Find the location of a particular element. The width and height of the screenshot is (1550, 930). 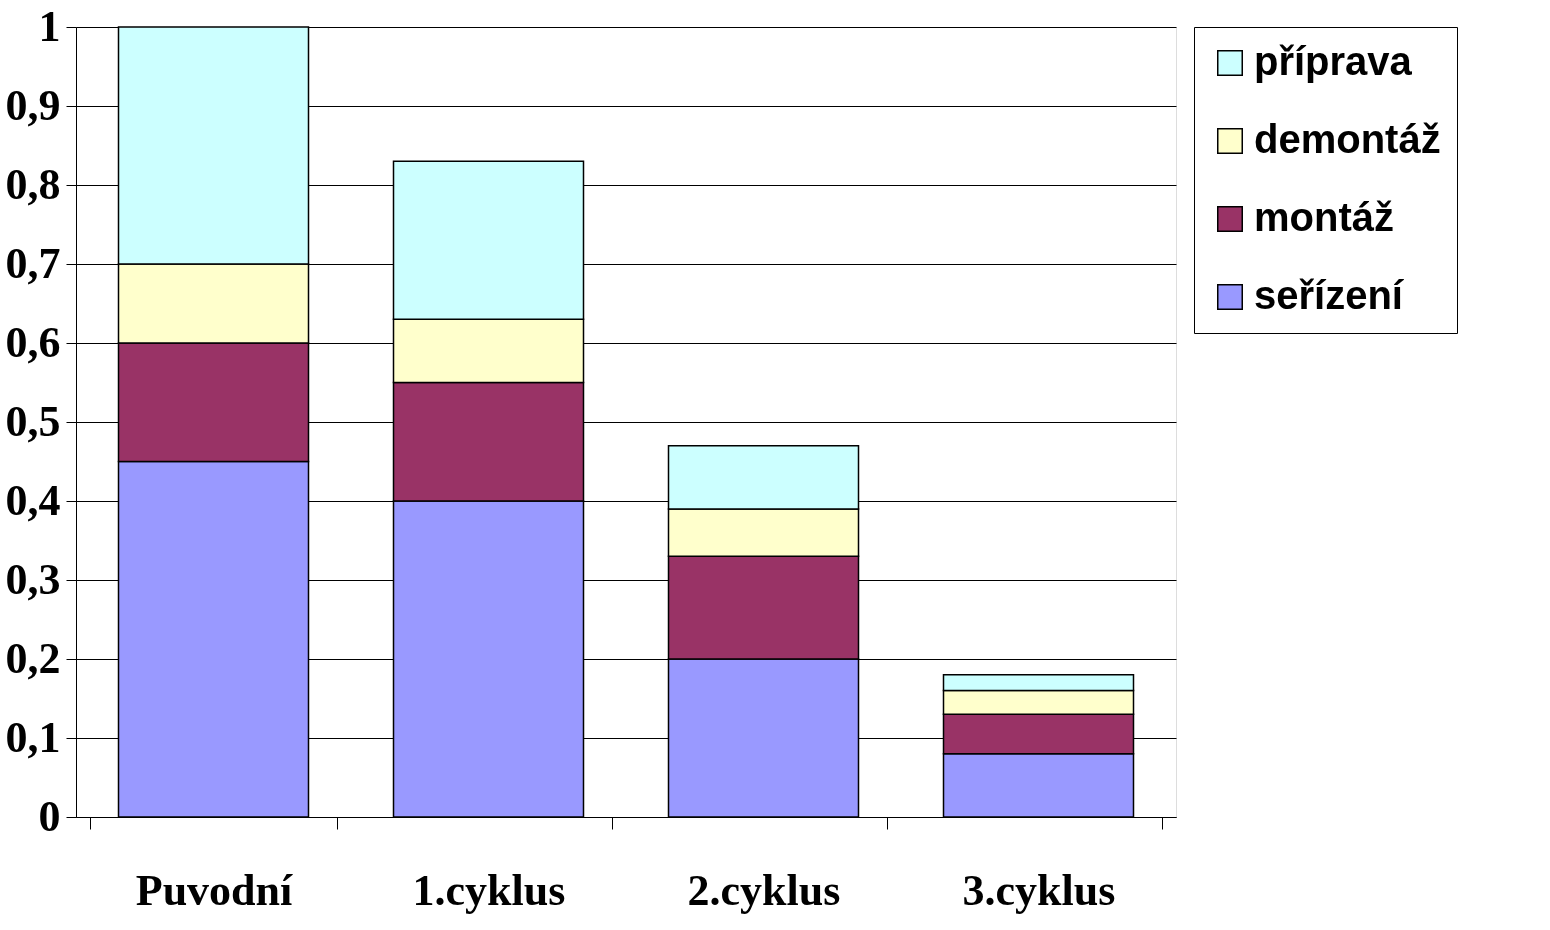

y-tick-label: 0,4 is located at coordinates (33, 500).